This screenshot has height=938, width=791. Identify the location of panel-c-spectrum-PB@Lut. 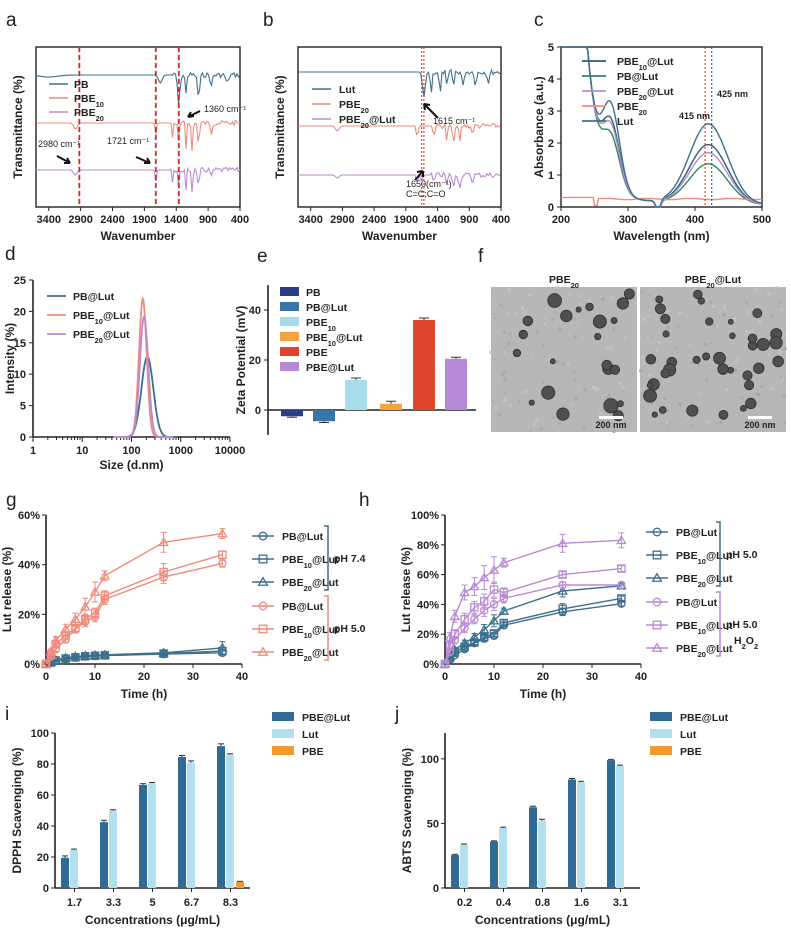
(662, 127).